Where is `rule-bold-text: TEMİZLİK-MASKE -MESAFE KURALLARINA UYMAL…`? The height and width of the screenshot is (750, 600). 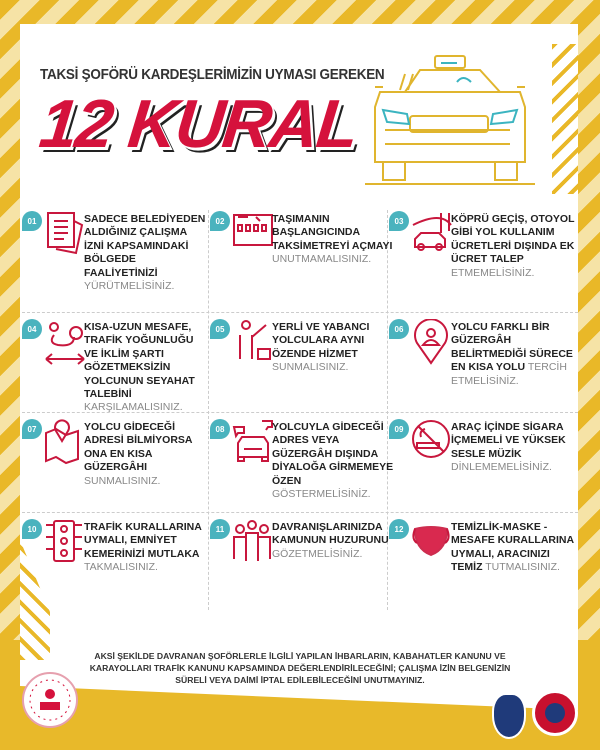 rule-bold-text: TEMİZLİK-MASKE -MESAFE KURALLARINA UYMAL… is located at coordinates (512, 547).